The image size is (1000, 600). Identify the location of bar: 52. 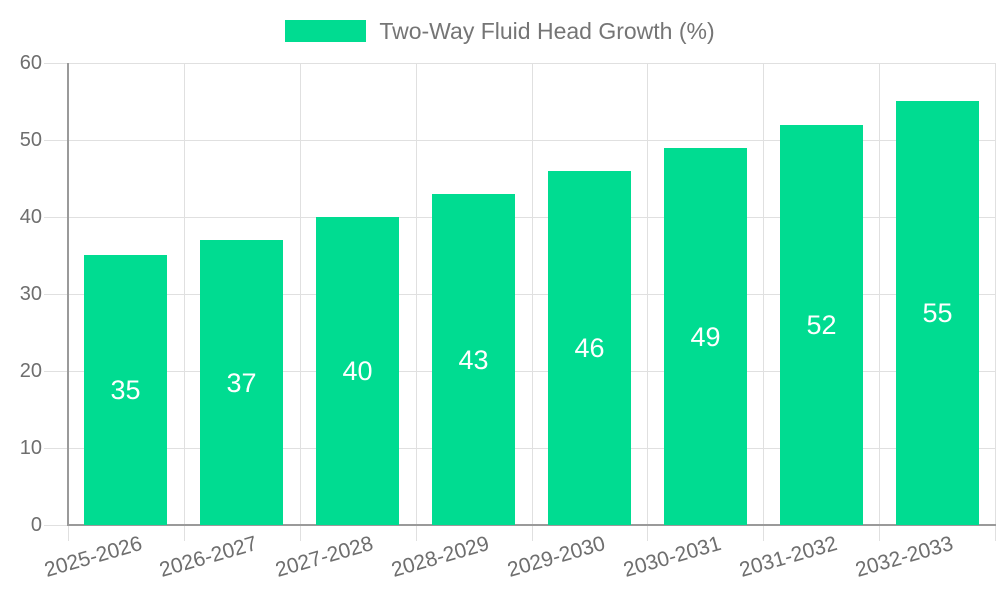
(821, 325).